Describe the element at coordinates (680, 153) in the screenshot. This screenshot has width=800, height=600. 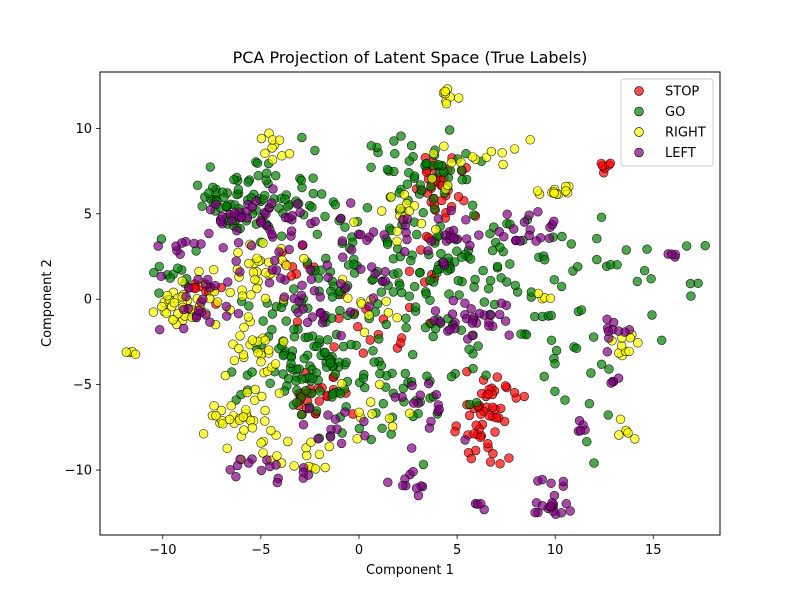
I see `legend-label-left: LEFT` at that location.